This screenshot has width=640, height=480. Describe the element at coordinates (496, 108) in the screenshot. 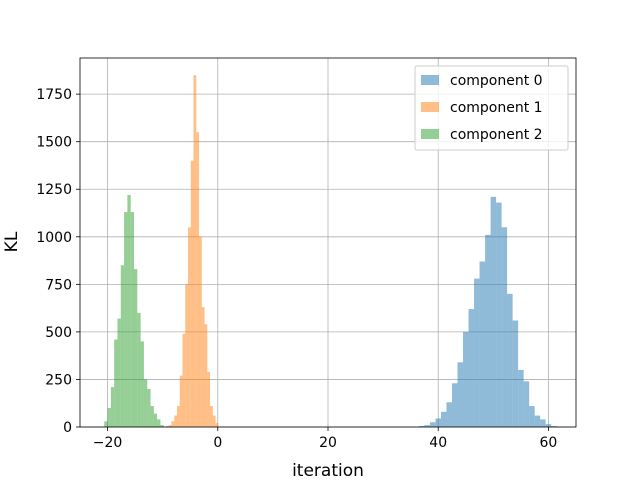

I see `legend-label: component 1` at that location.